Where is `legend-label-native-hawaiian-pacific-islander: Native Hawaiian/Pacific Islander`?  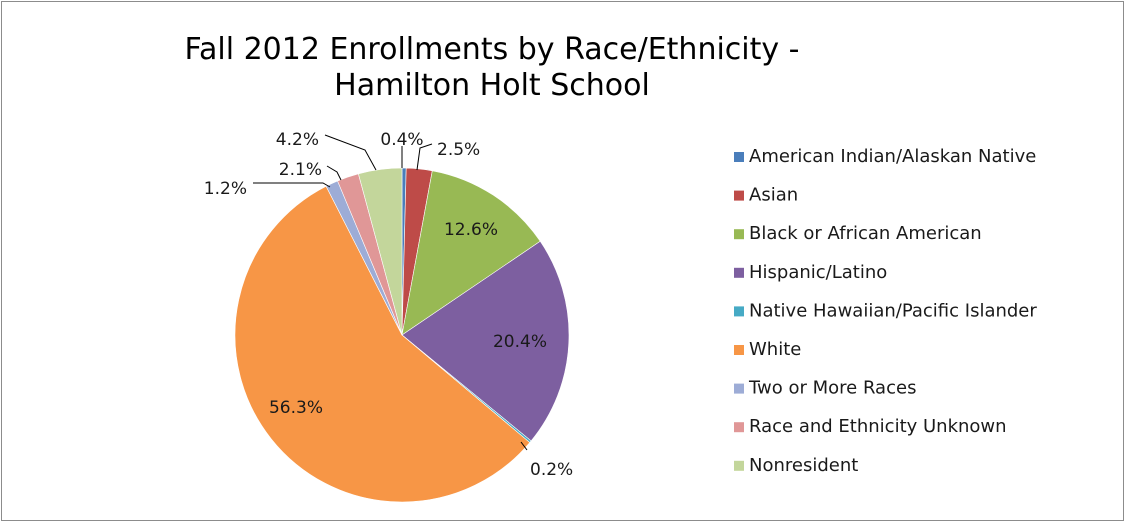
legend-label-native-hawaiian-pacific-islander: Native Hawaiian/Pacific Islander is located at coordinates (893, 310).